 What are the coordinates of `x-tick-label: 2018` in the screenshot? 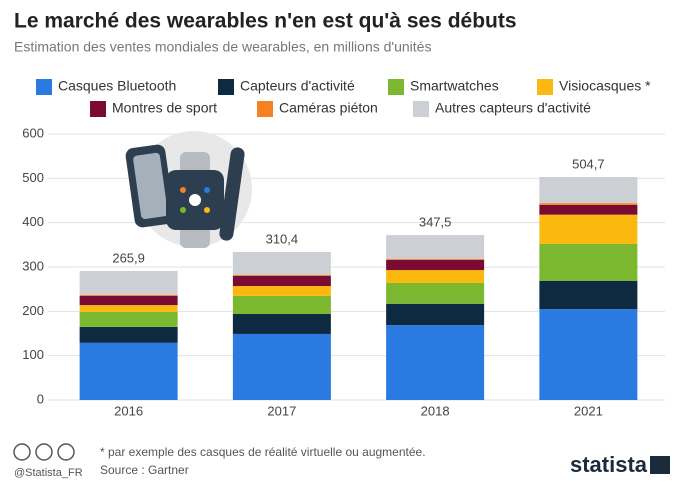 It's located at (435, 410).